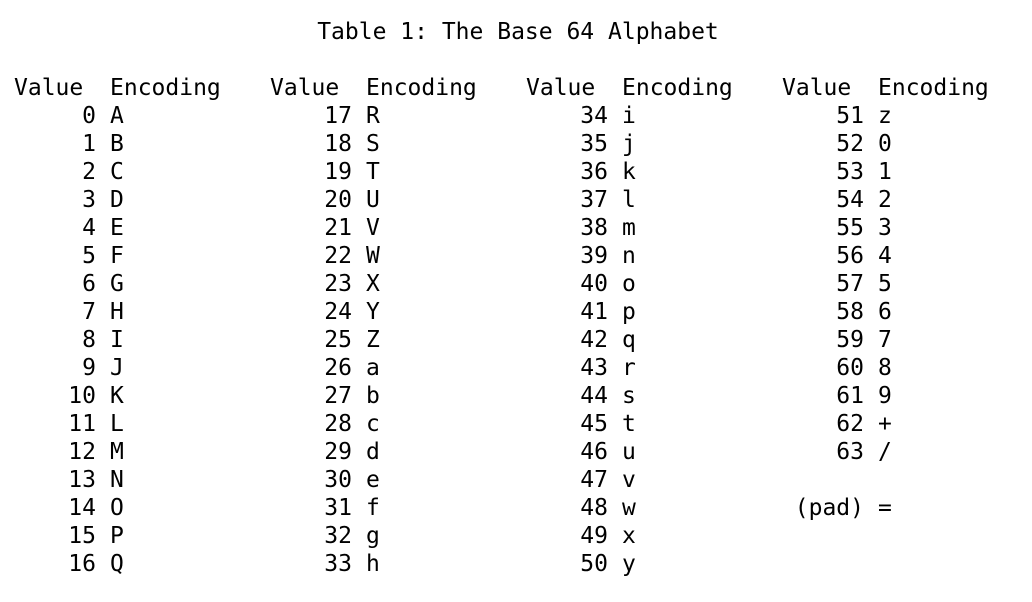 The height and width of the screenshot is (602, 1032). I want to click on table-row: 52 0, so click(885, 144).